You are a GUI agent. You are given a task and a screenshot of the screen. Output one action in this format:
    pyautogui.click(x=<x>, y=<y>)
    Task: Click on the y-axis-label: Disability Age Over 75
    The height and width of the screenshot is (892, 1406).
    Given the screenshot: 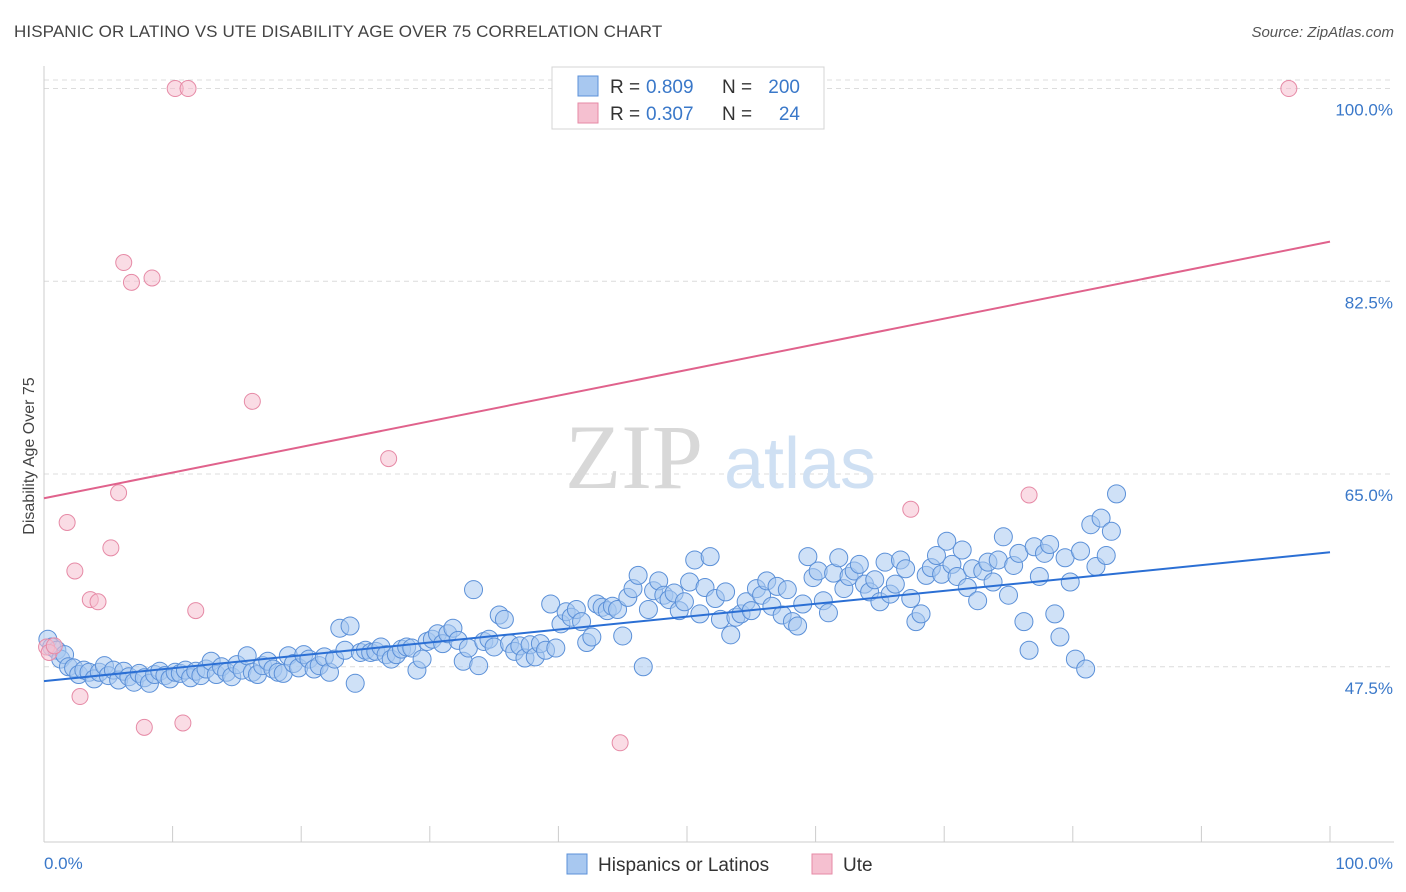 What is the action you would take?
    pyautogui.click(x=29, y=456)
    